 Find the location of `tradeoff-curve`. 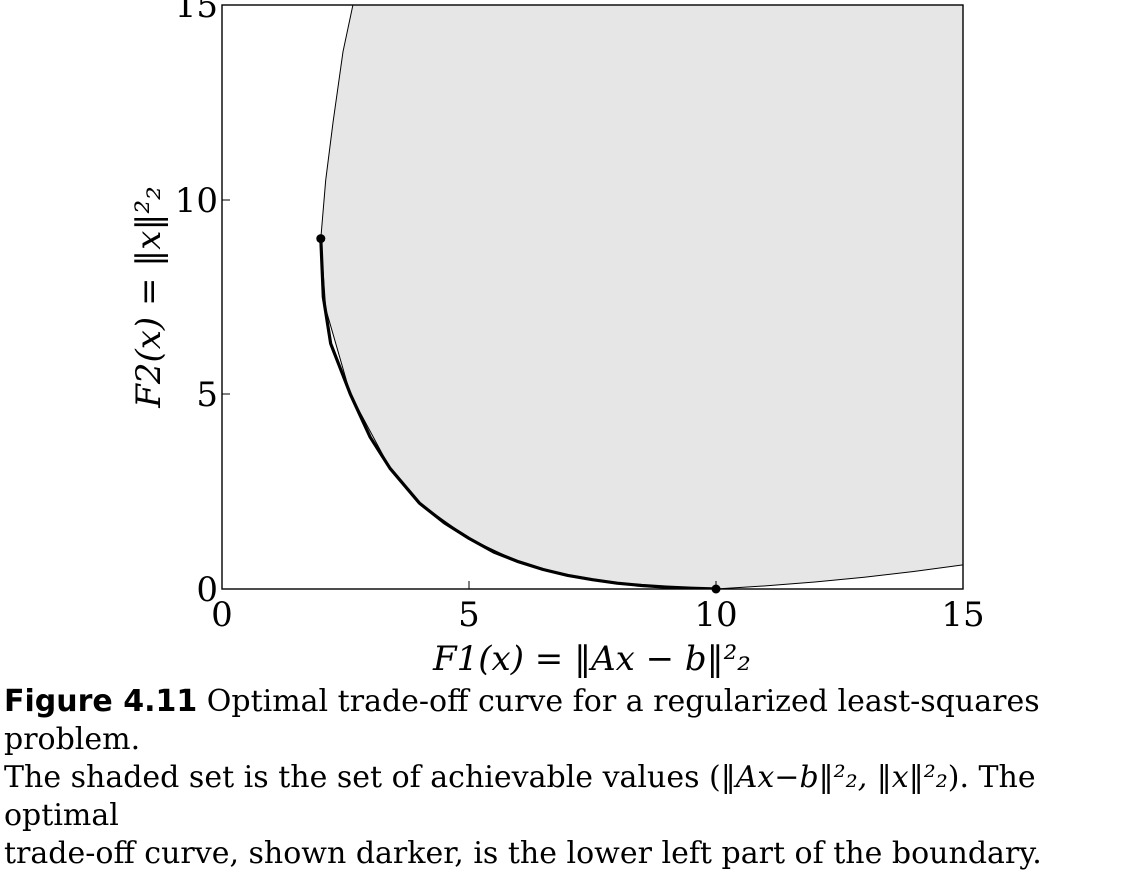

tradeoff-curve is located at coordinates (518, 413).